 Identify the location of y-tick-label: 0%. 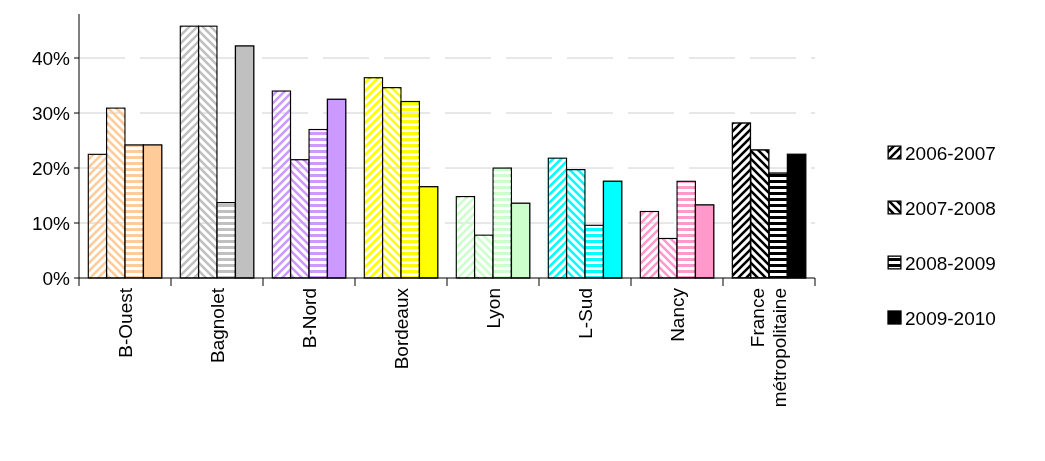
(56, 278).